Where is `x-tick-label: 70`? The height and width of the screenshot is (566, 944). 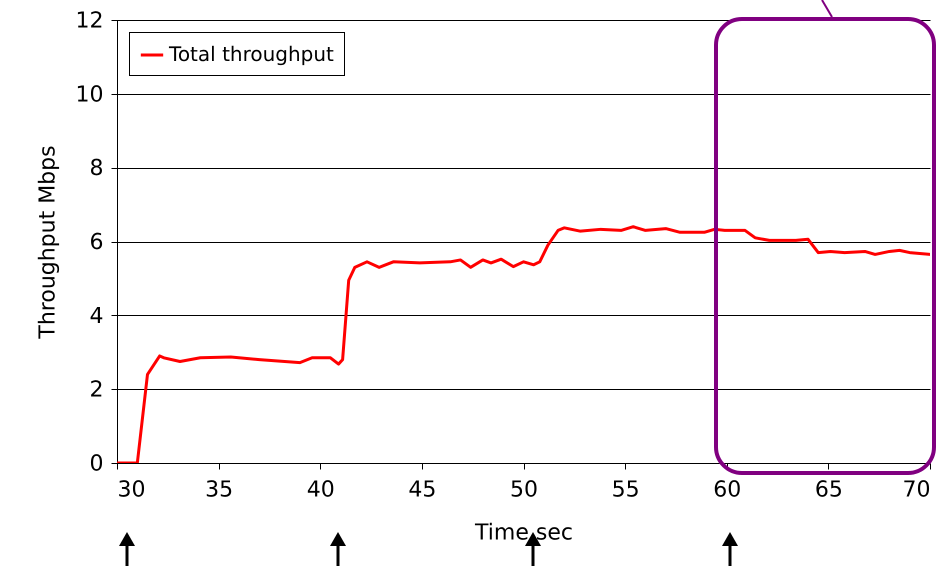 x-tick-label: 70 is located at coordinates (916, 490).